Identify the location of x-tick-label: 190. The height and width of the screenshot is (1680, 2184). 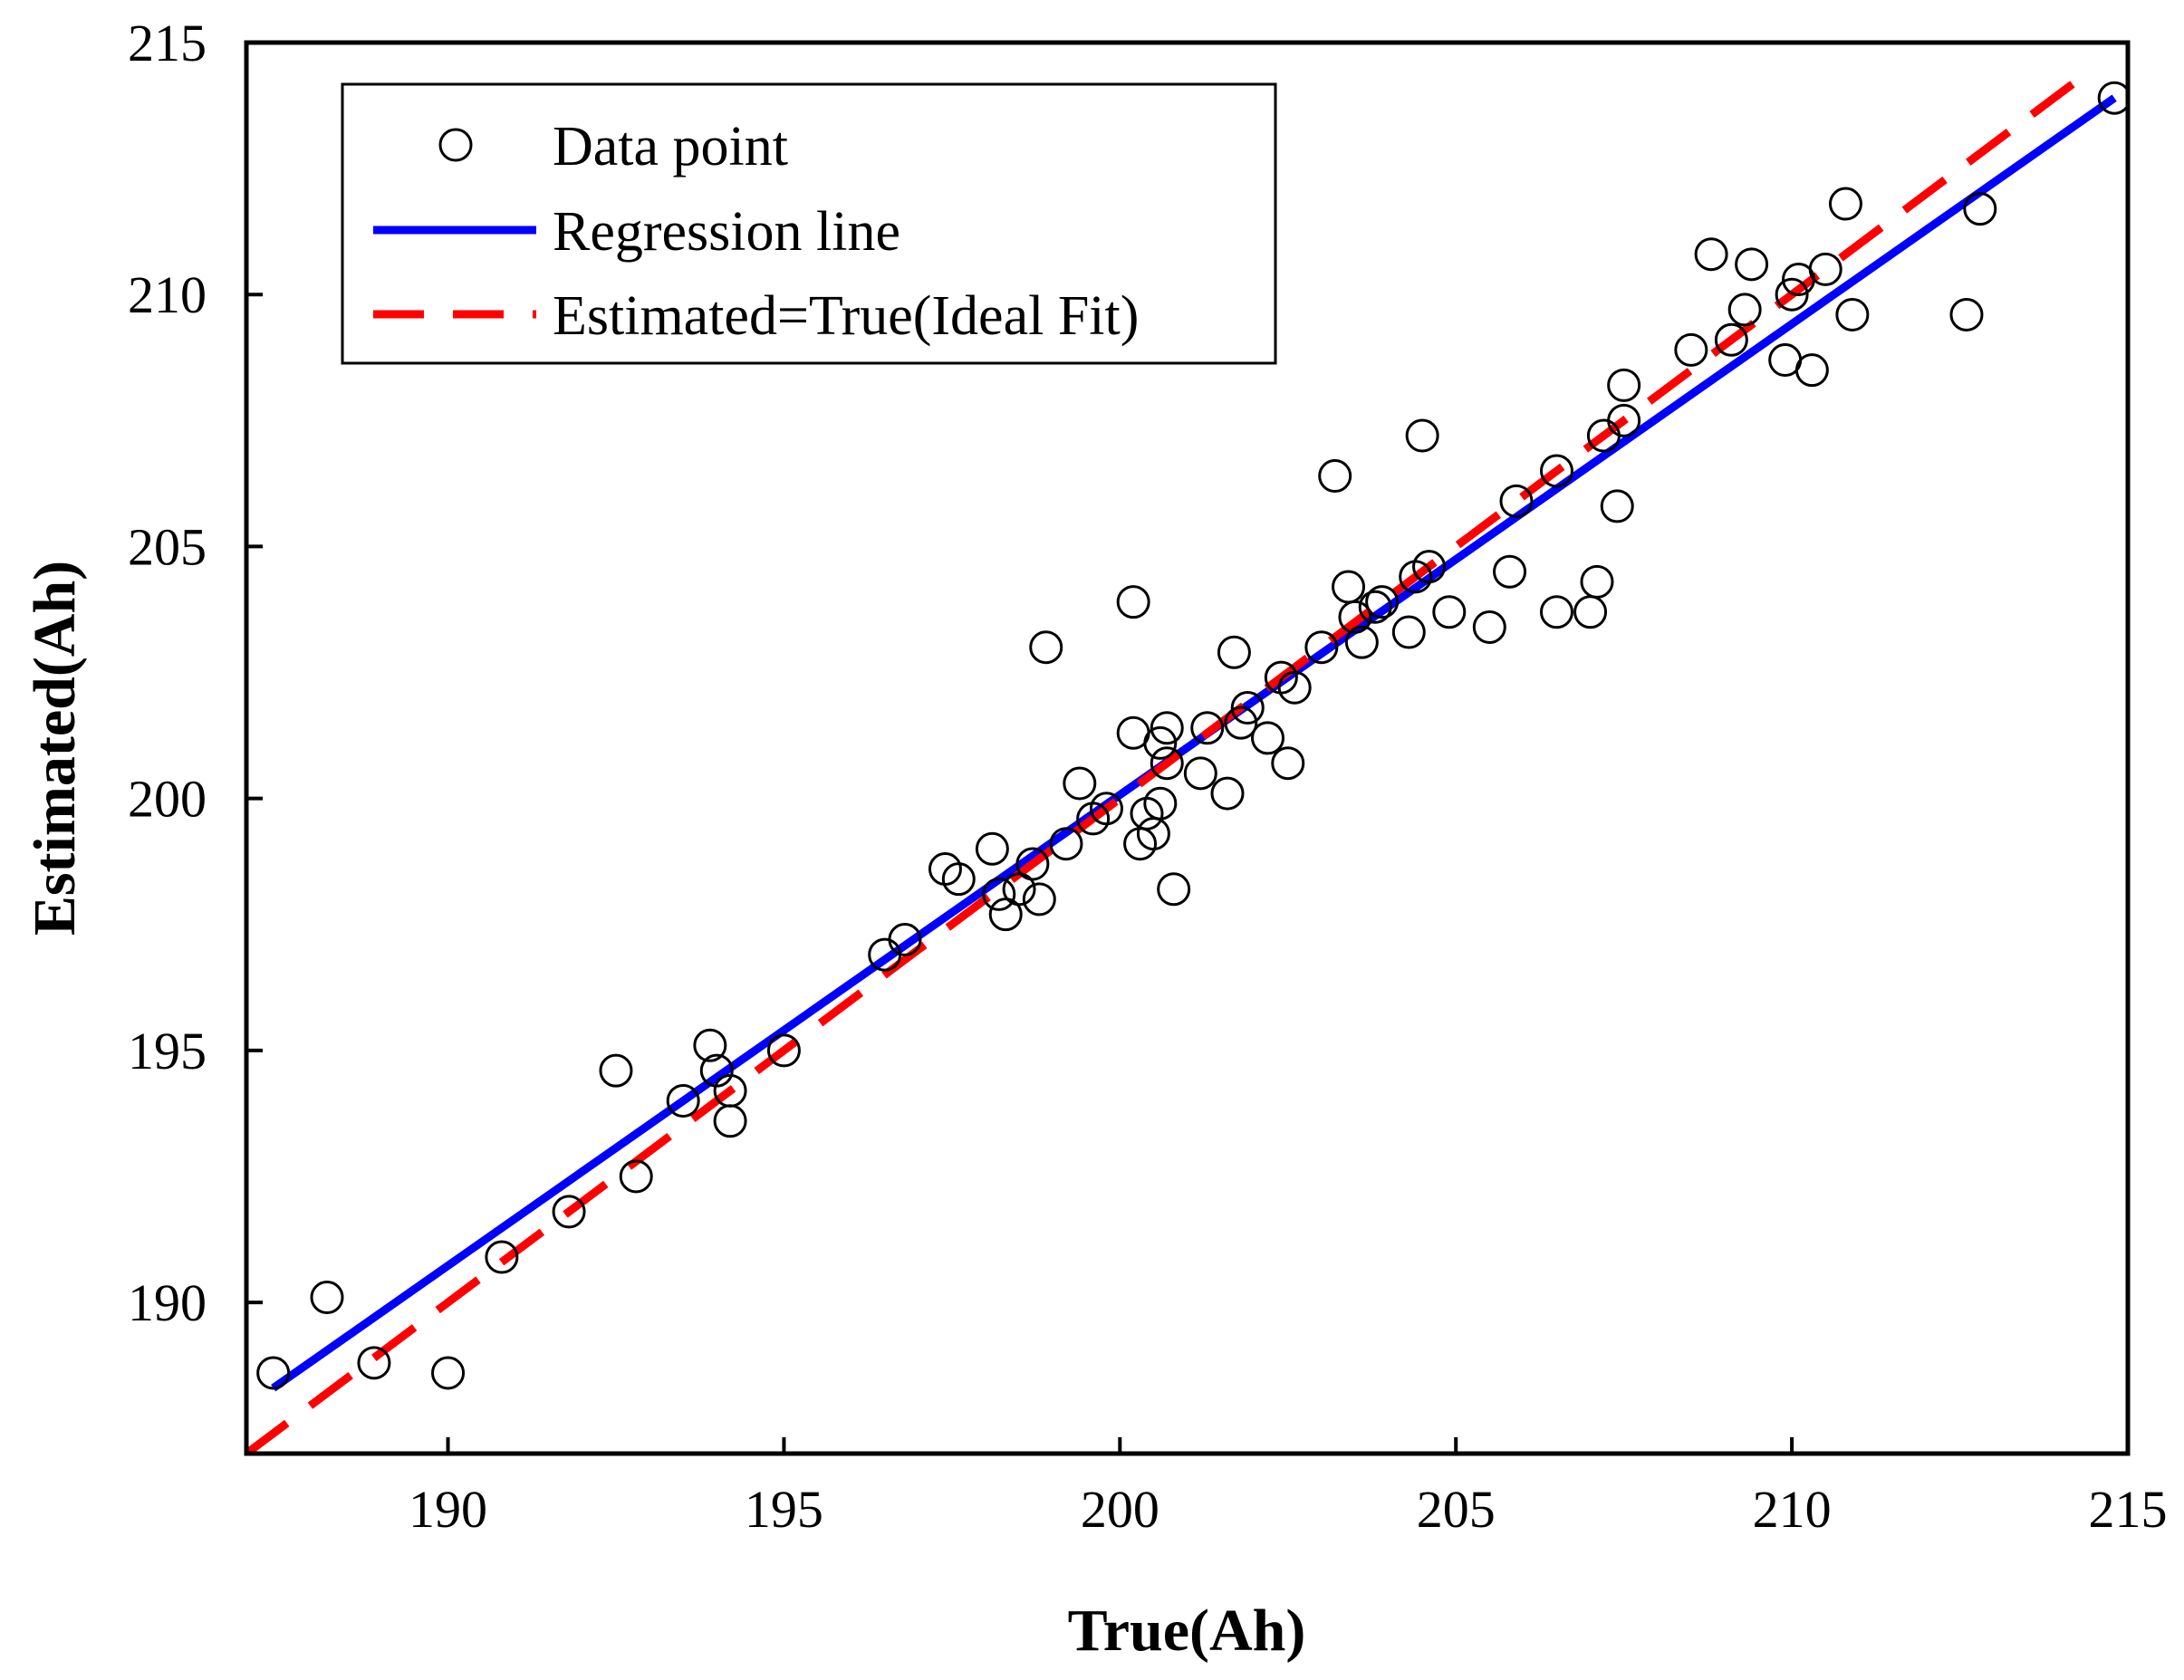
(448, 1510).